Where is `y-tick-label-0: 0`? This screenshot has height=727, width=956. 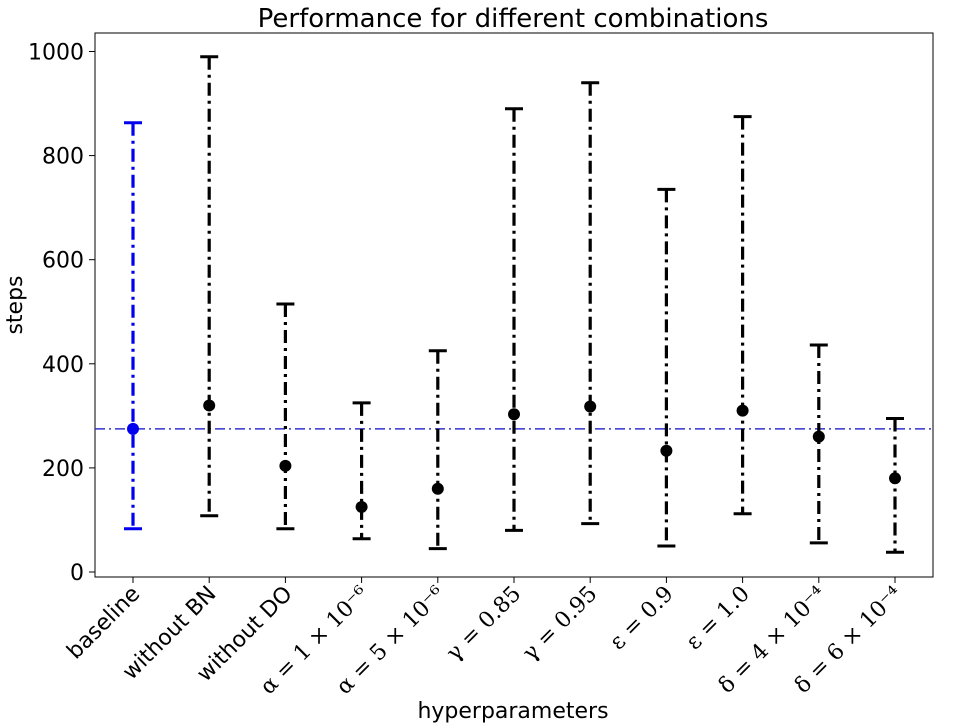
y-tick-label-0: 0 is located at coordinates (77, 573).